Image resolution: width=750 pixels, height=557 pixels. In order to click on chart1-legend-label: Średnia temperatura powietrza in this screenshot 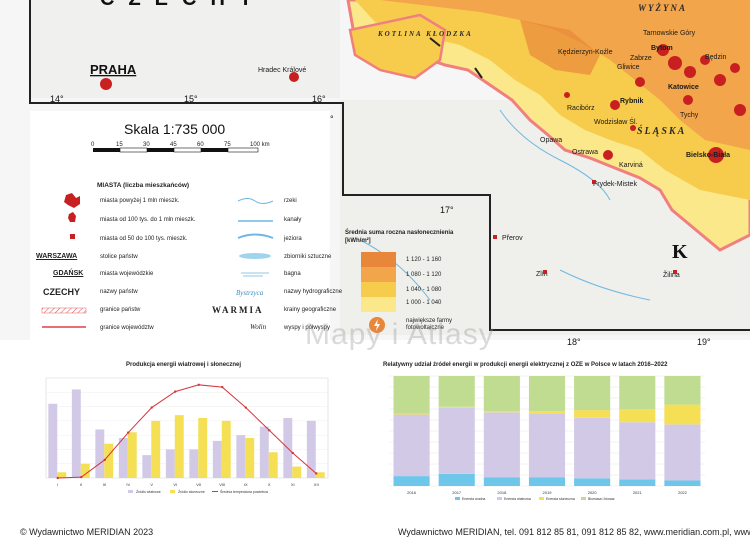, I will do `click(244, 491)`.